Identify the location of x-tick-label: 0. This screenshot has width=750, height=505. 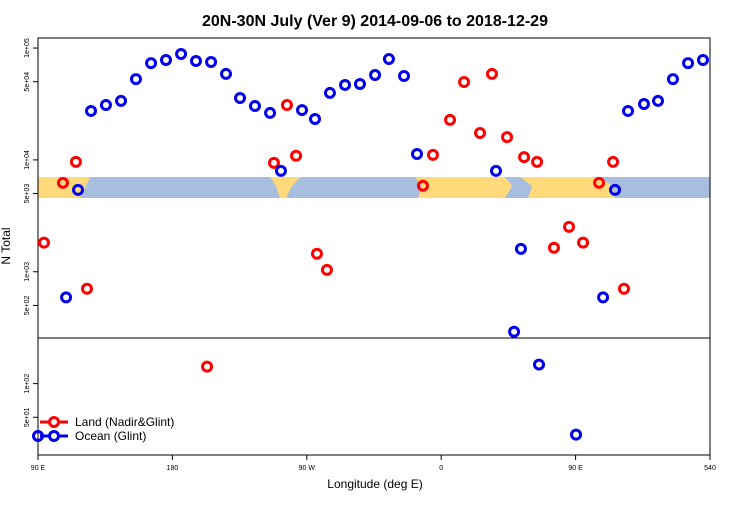
(441, 468).